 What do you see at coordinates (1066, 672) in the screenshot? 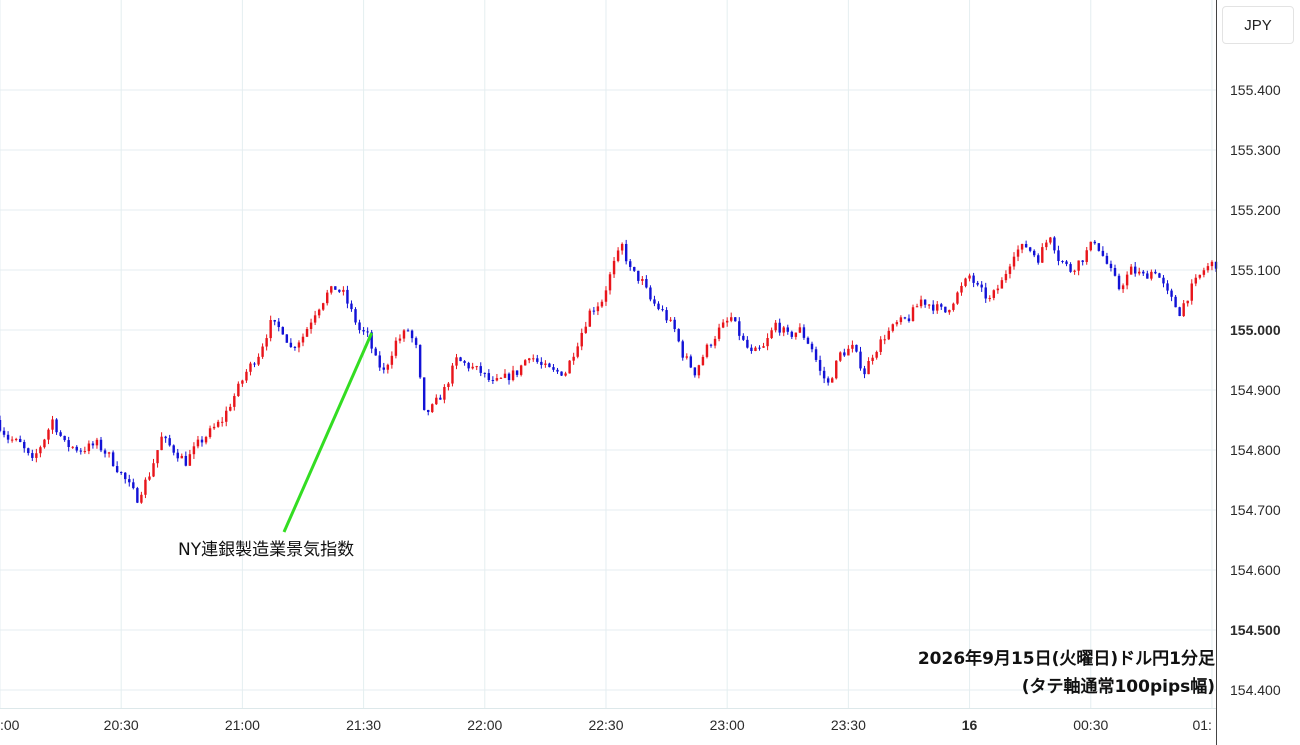
I see `caption: 2026年9月15日(火曜日)ドル円1分足 (タテ軸通常100pips幅)` at bounding box center [1066, 672].